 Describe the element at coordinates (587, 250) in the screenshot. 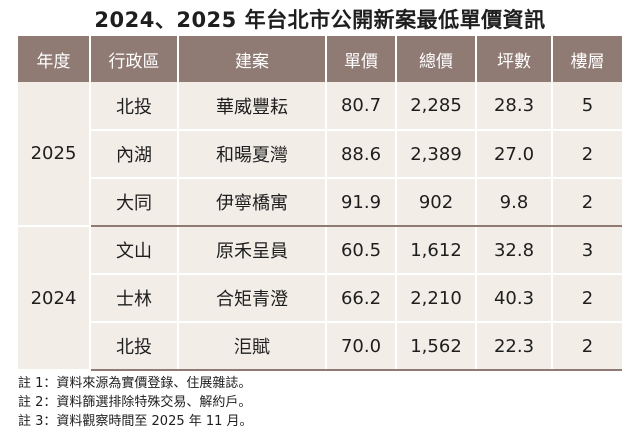

I see `floor-cell: 3` at that location.